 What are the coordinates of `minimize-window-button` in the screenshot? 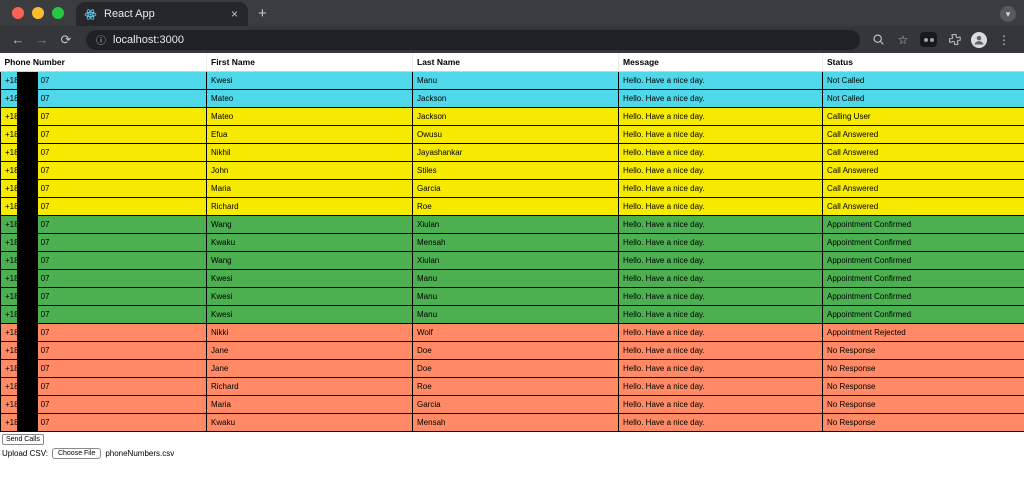 It's located at (38, 13).